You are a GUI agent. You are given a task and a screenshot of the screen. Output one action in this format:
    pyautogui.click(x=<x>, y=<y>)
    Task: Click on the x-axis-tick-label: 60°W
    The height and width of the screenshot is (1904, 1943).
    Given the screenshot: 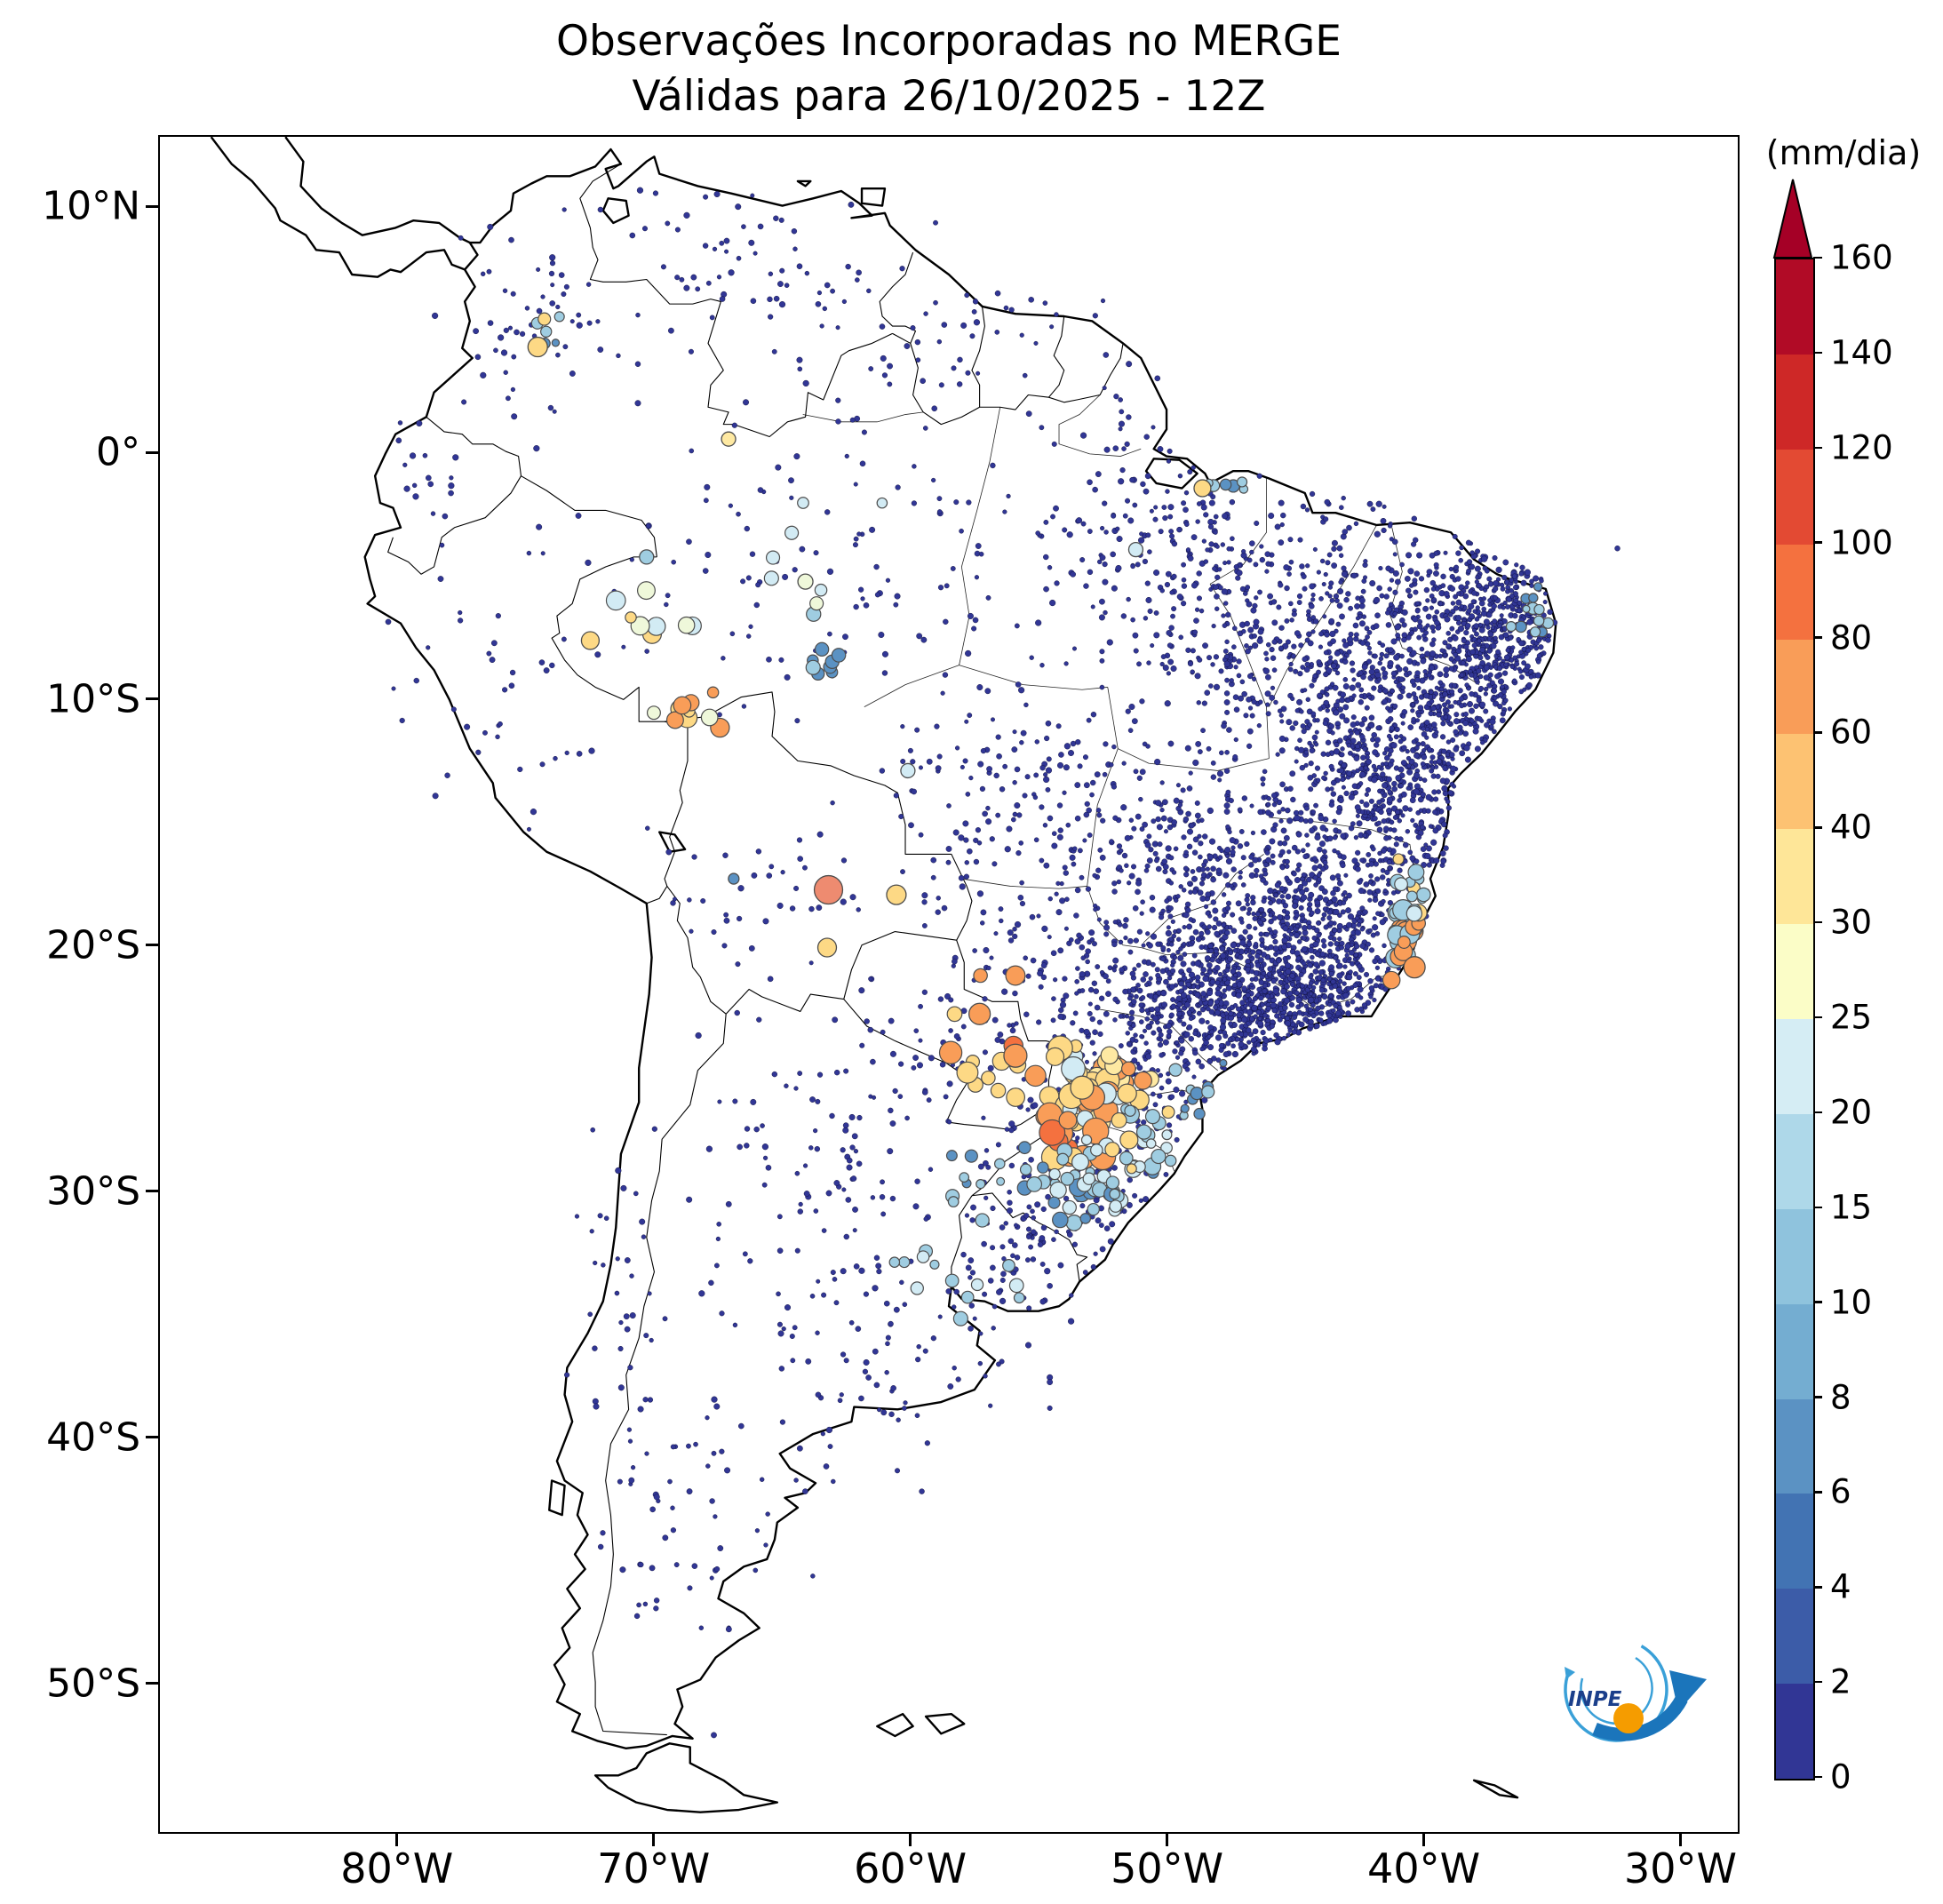 What is the action you would take?
    pyautogui.click(x=911, y=1868)
    